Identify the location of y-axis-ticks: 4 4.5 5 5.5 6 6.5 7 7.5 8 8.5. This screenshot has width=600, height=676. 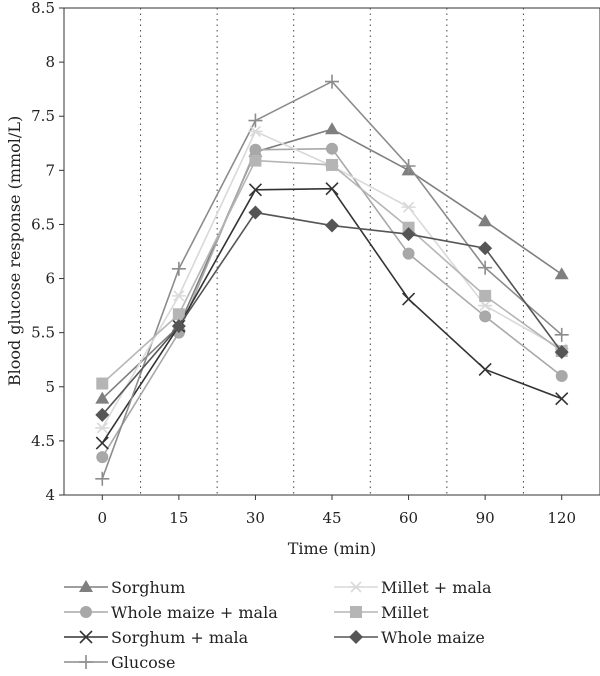
(47, 252).